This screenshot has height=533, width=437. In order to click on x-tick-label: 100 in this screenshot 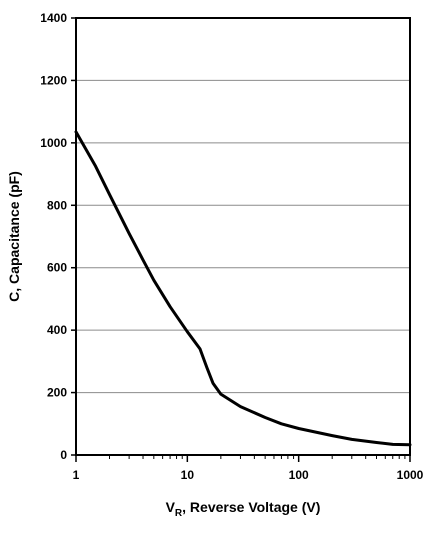, I will do `click(299, 475)`.